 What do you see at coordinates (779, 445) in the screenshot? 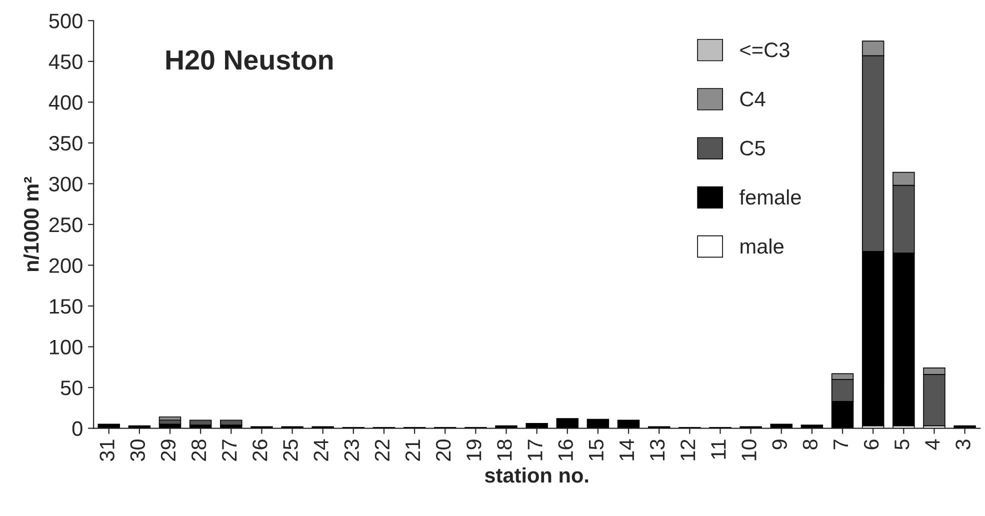
I see `x-tick-label: 9` at bounding box center [779, 445].